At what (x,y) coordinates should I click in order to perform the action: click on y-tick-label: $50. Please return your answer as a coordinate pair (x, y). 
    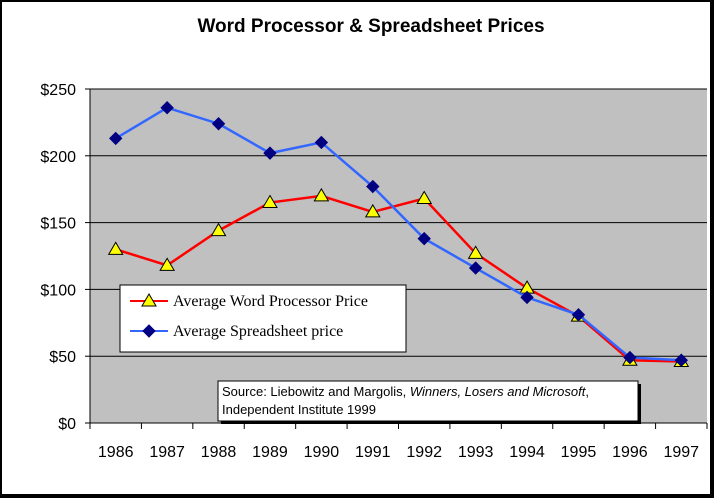
    Looking at the image, I should click on (62, 357).